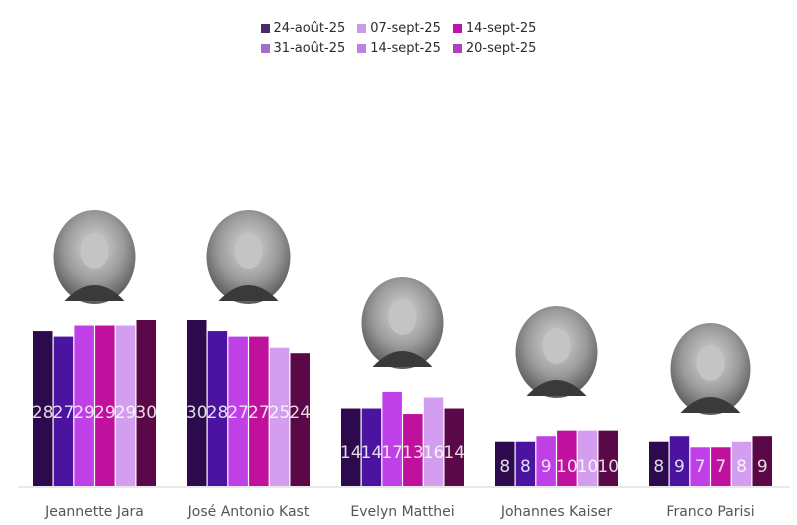  What do you see at coordinates (248, 512) in the screenshot?
I see `category-label: José Antonio Kast` at bounding box center [248, 512].